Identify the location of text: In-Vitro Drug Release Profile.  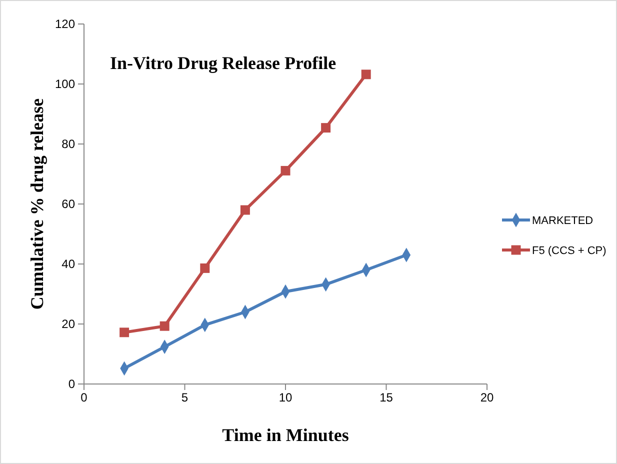
(223, 63).